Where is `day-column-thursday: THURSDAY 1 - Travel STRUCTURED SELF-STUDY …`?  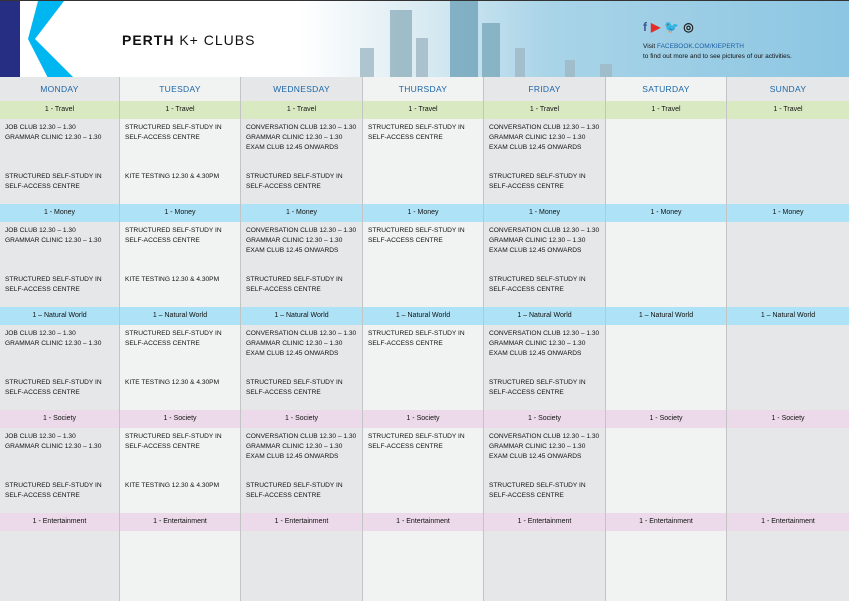
day-column-thursday: THURSDAY 1 - Travel STRUCTURED SELF-STUDY … is located at coordinates (423, 339).